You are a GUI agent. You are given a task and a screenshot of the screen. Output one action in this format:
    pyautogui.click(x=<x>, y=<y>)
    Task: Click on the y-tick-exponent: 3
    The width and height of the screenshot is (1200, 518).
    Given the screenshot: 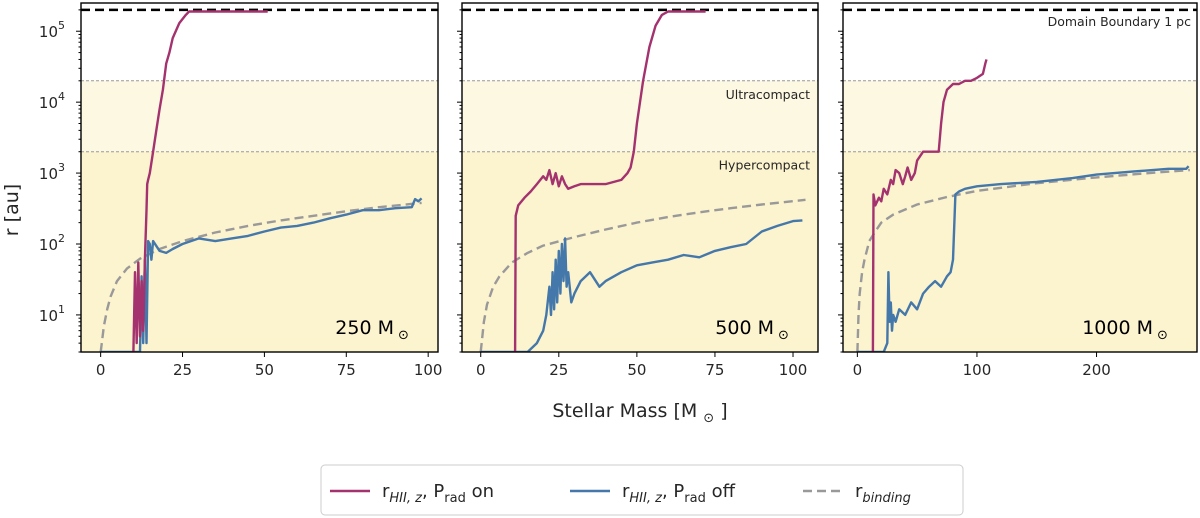 What is the action you would take?
    pyautogui.click(x=61, y=167)
    